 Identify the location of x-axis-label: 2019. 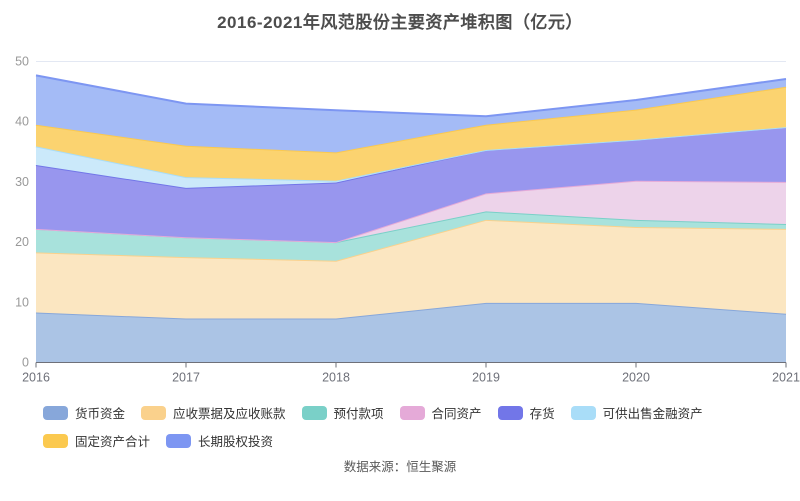
(486, 378).